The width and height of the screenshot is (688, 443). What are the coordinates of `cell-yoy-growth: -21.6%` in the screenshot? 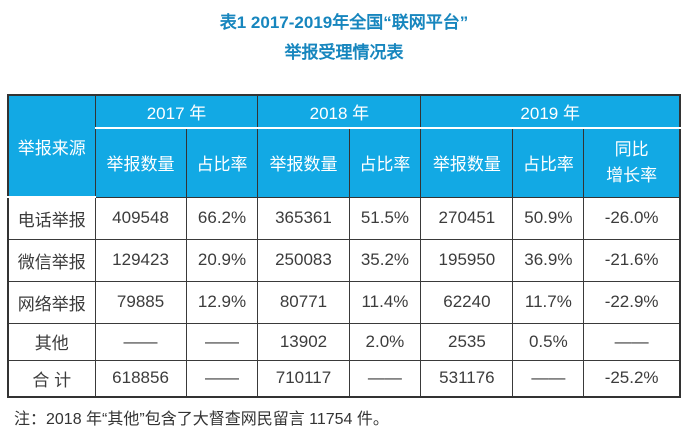 It's located at (632, 260).